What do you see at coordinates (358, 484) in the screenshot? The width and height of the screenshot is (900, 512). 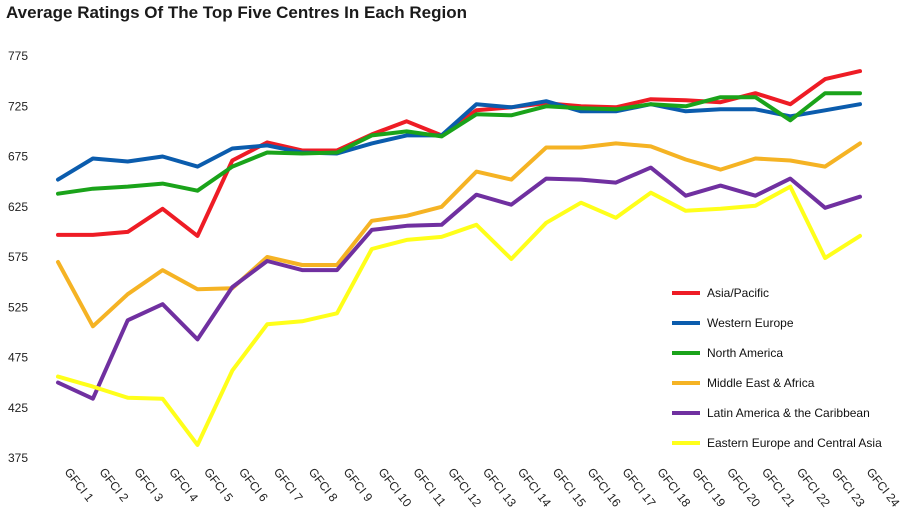 I see `x-tick-label: GFCI 9` at bounding box center [358, 484].